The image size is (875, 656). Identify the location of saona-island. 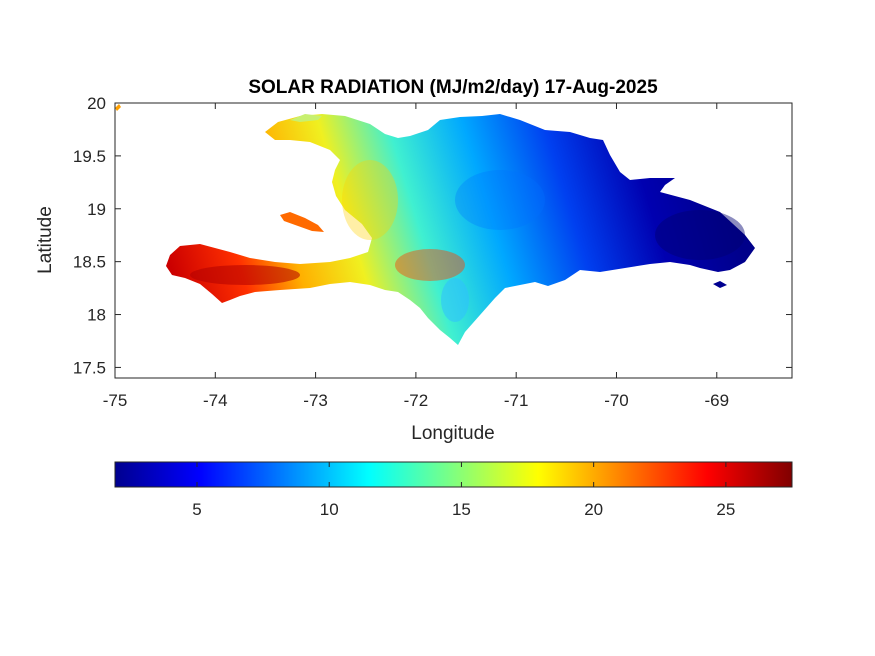
(720, 284).